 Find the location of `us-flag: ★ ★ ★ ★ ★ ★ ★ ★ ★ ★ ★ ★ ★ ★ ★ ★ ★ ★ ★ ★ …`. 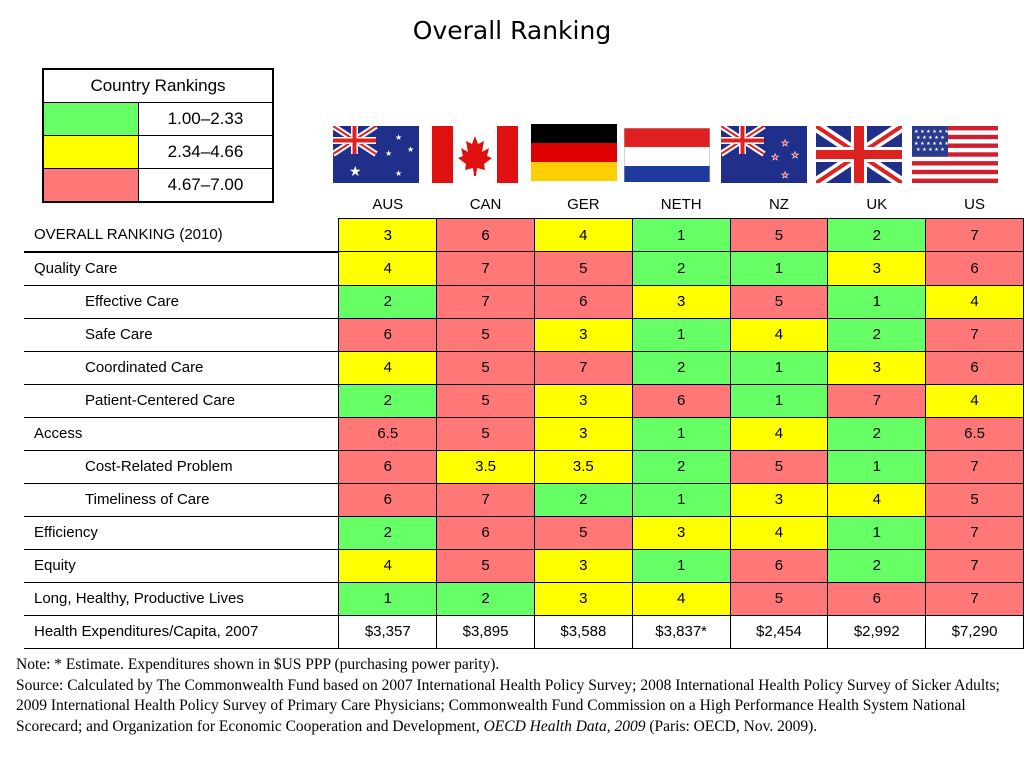

us-flag: ★ ★ ★ ★ ★ ★ ★ ★ ★ ★ ★ ★ ★ ★ ★ ★ ★ ★ ★ ★ … is located at coordinates (955, 154).